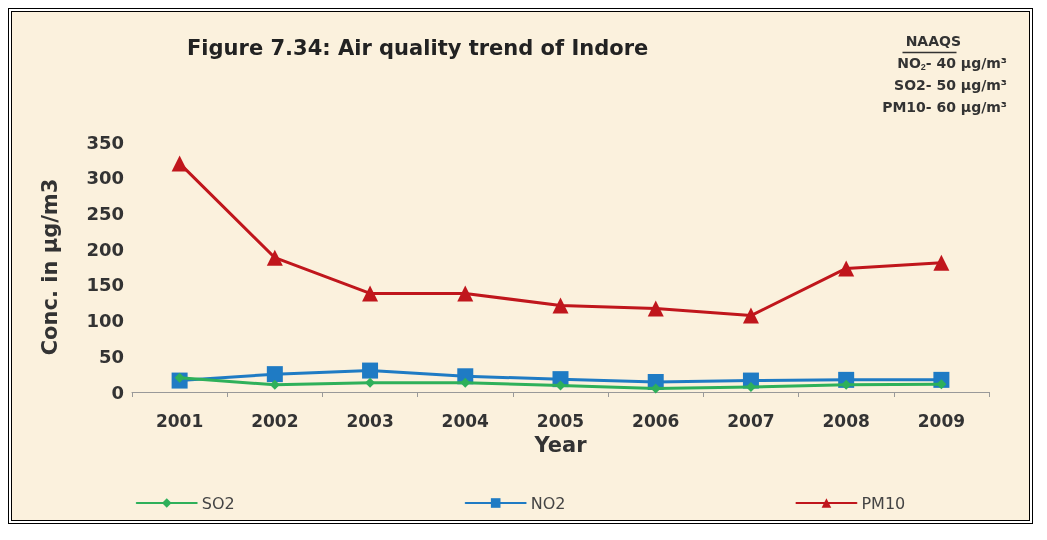 The width and height of the screenshot is (1047, 540). I want to click on x-tick-label: 2007, so click(751, 420).